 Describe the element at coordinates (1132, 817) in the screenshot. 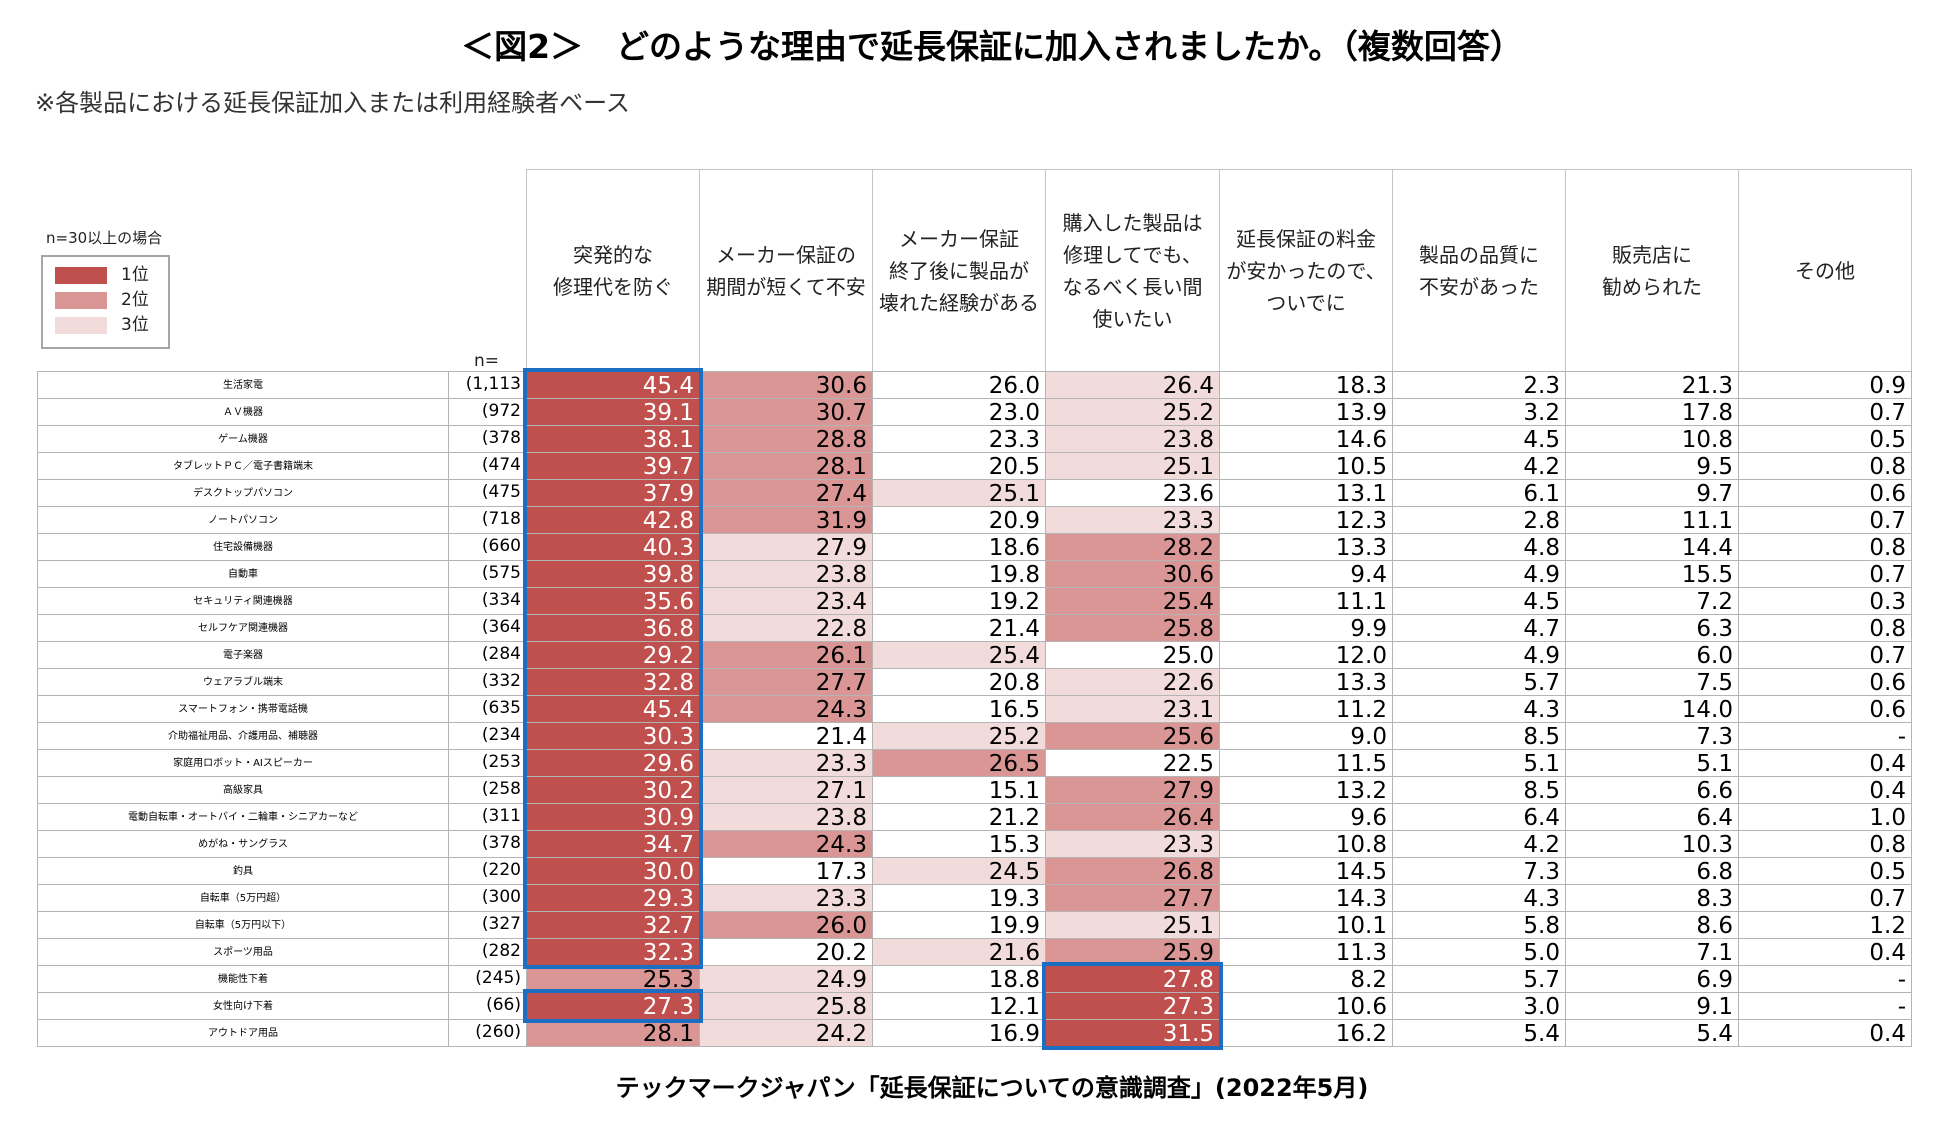

I see `value-cell: 26.4` at that location.